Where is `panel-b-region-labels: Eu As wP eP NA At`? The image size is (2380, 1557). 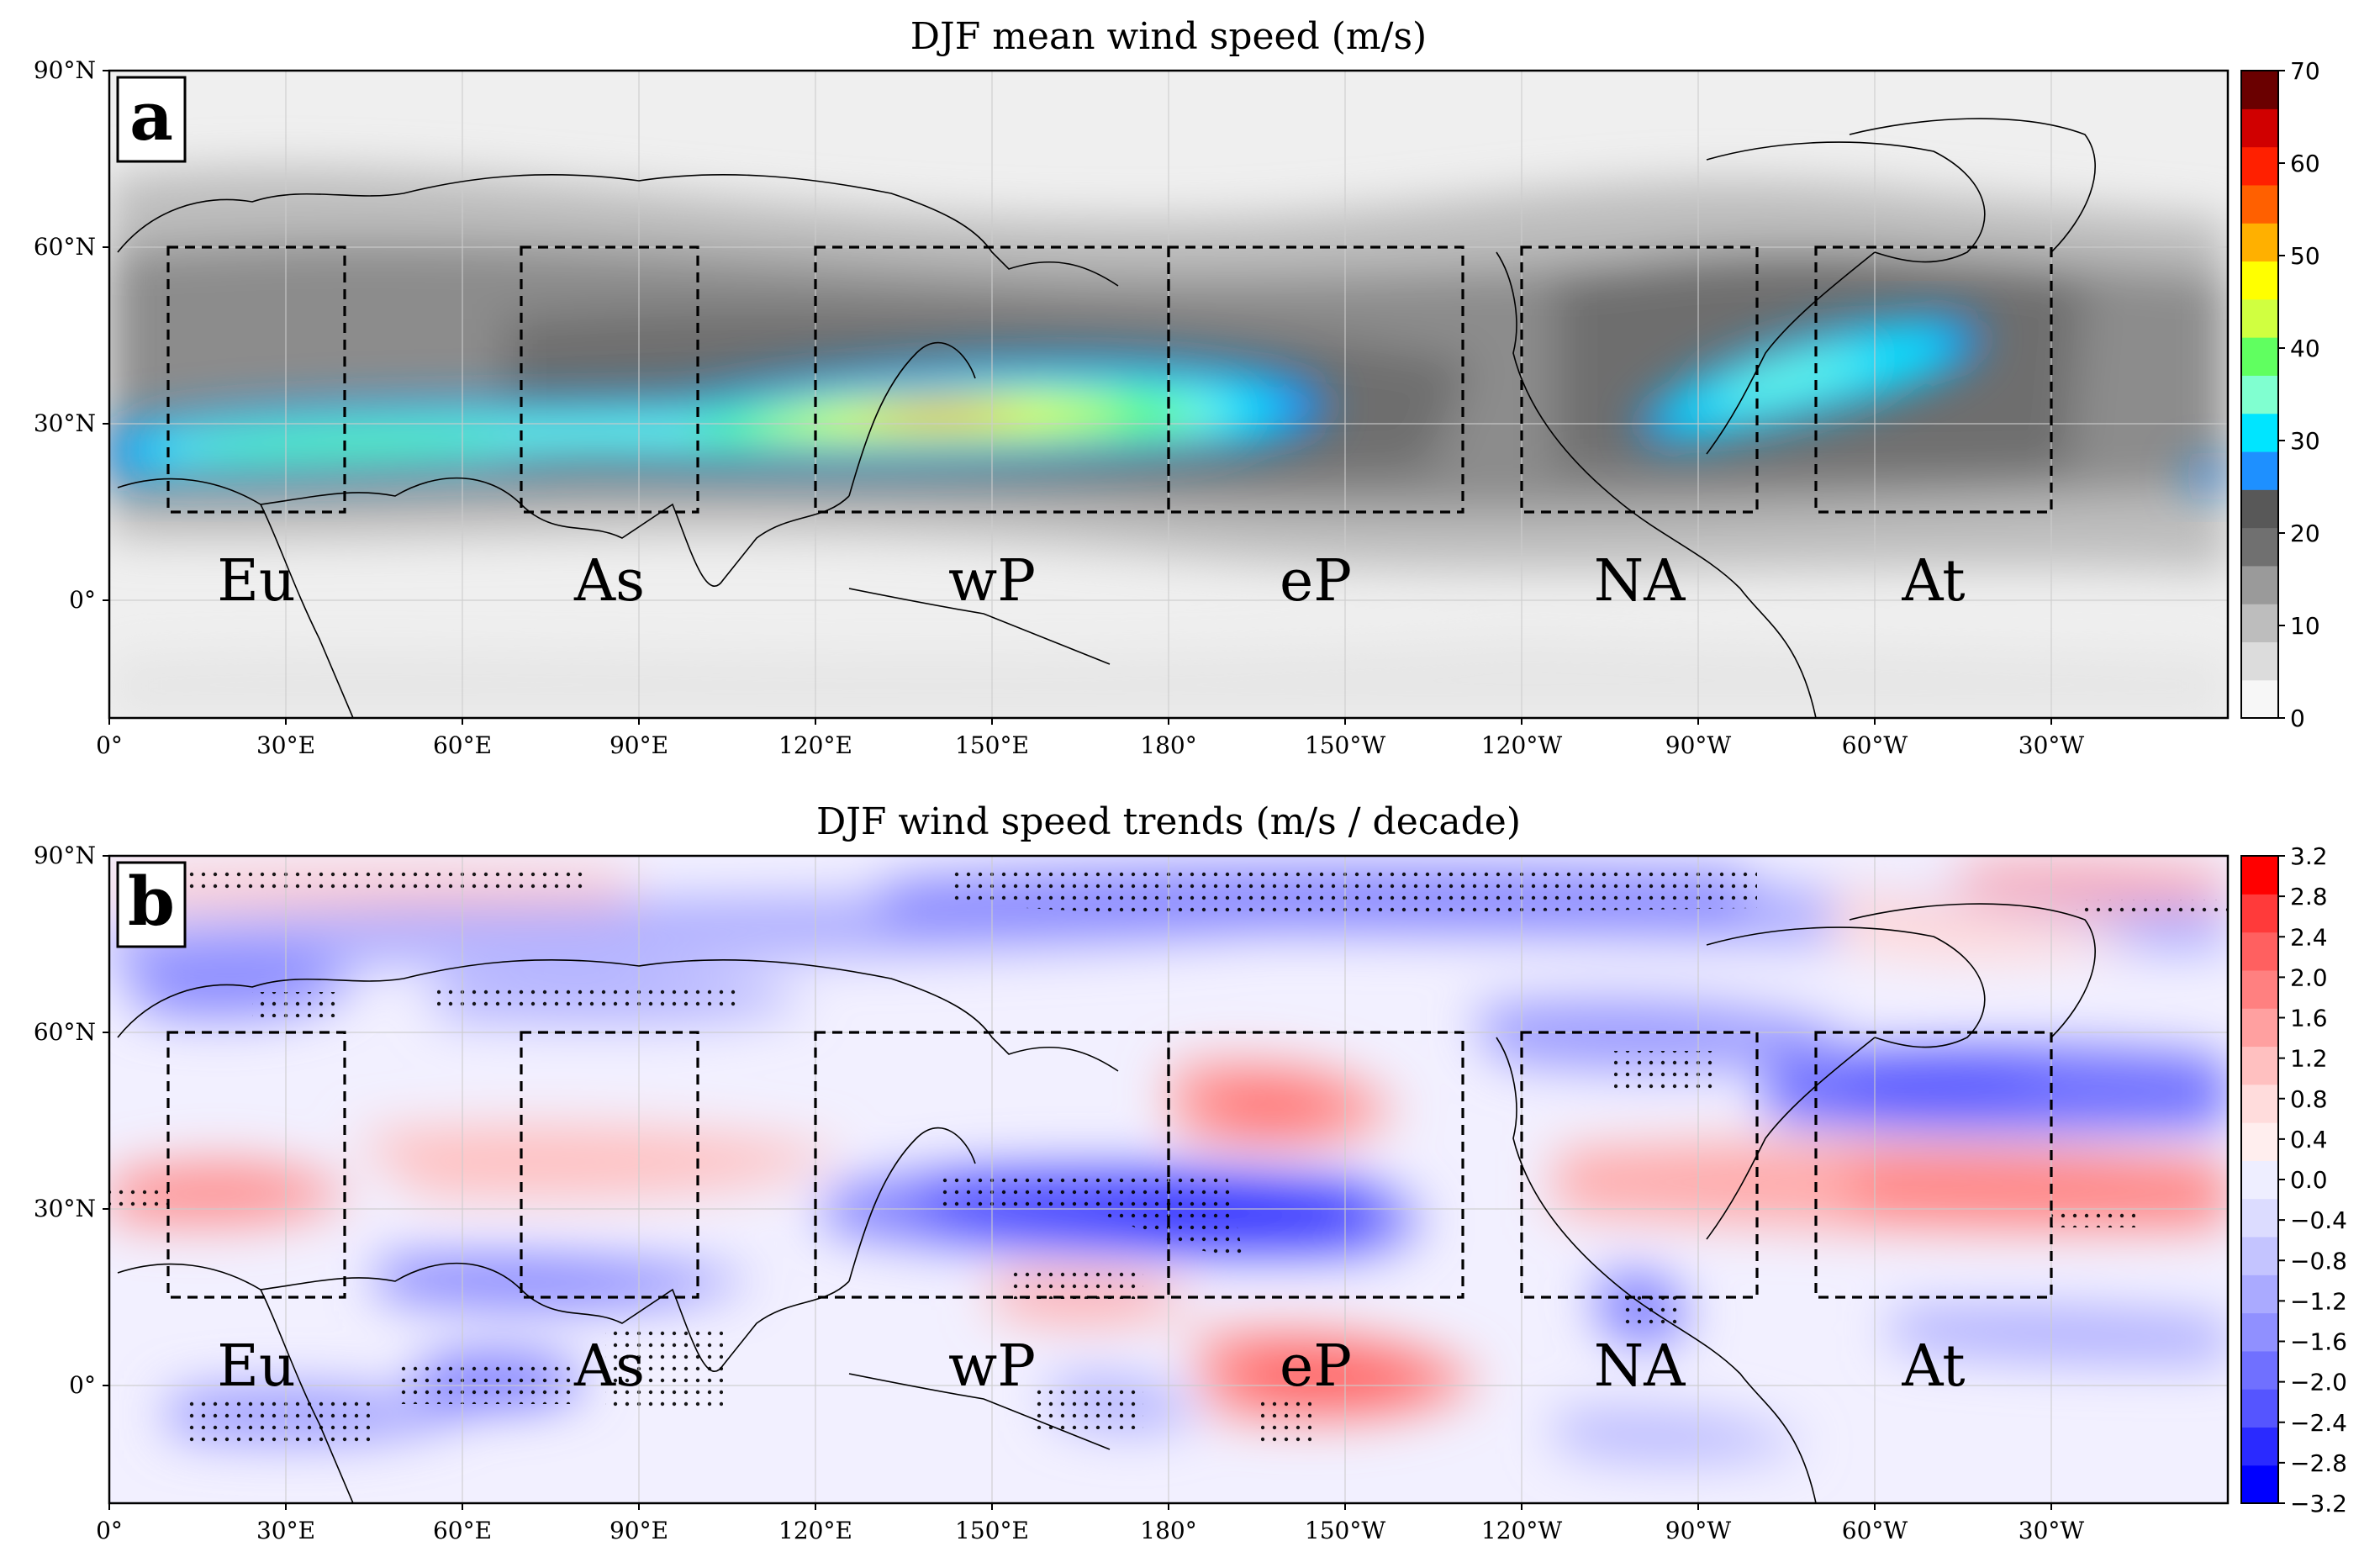 panel-b-region-labels: Eu As wP eP NA At is located at coordinates (1091, 1366).